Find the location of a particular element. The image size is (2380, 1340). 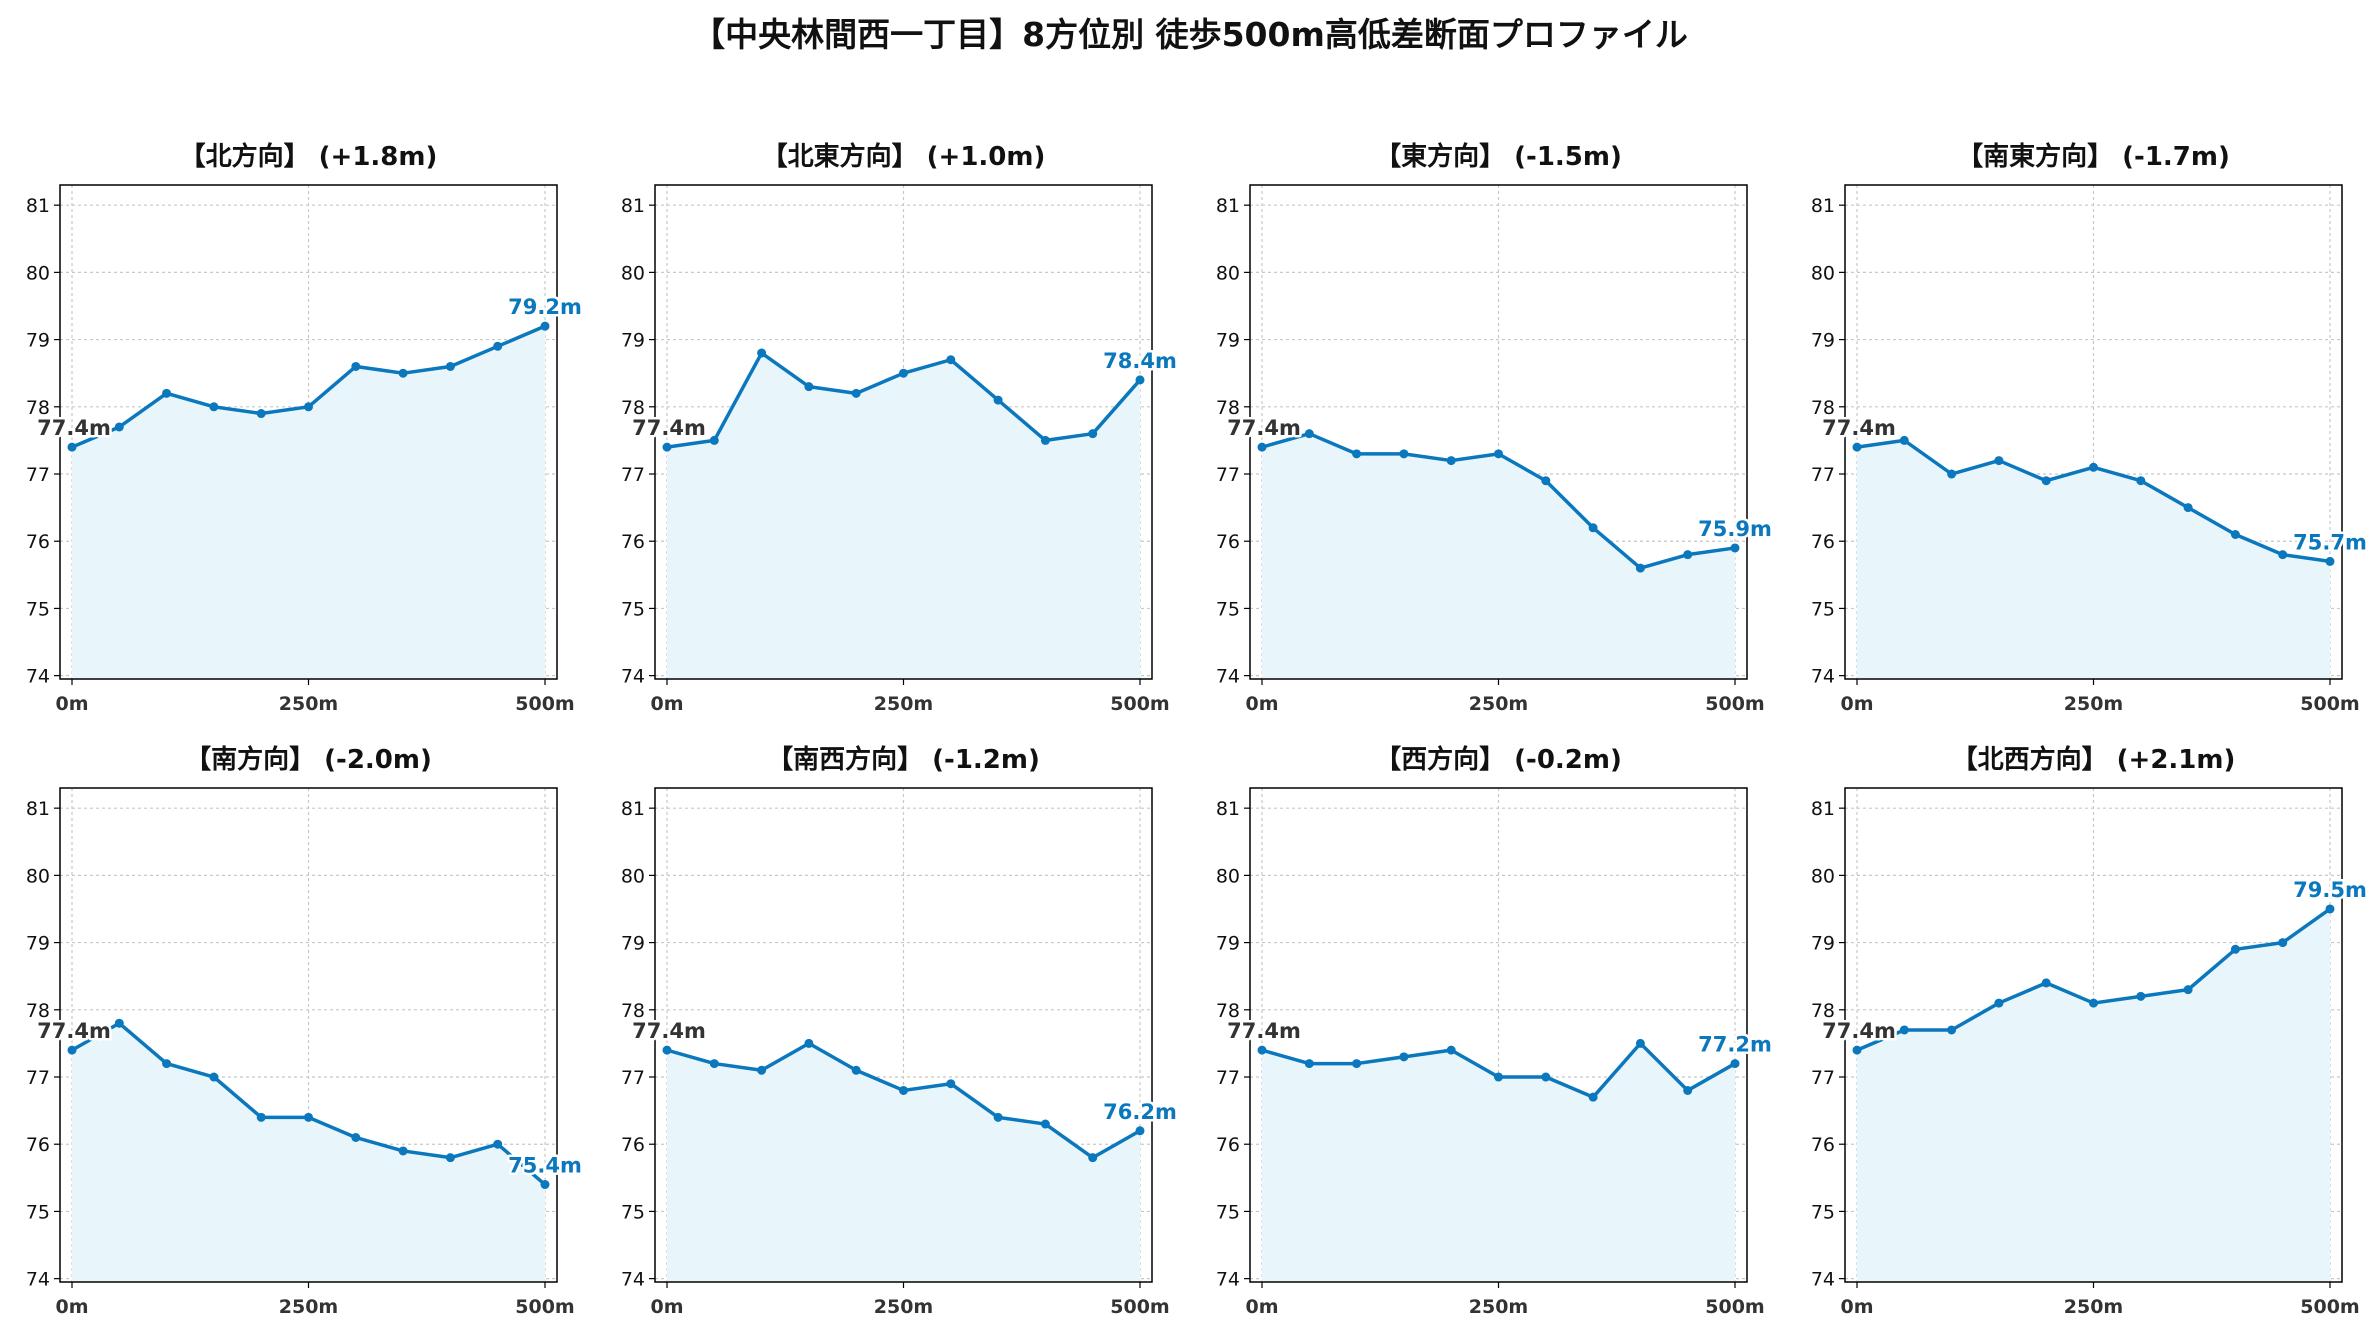

end-value-label: 78.4m is located at coordinates (1140, 361).